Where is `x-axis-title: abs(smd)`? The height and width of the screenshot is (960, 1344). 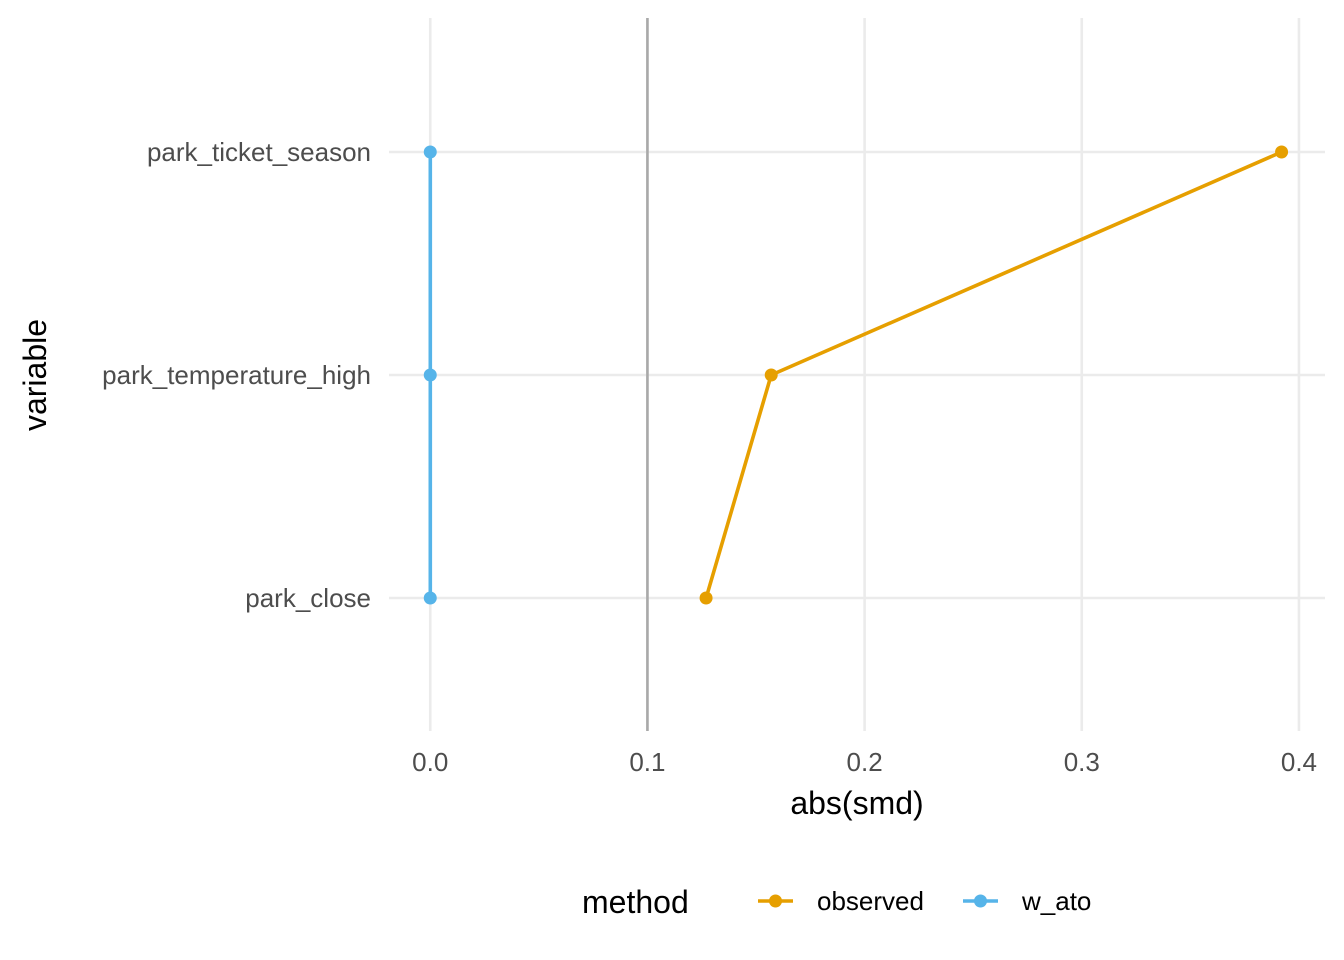
x-axis-title: abs(smd) is located at coordinates (856, 803).